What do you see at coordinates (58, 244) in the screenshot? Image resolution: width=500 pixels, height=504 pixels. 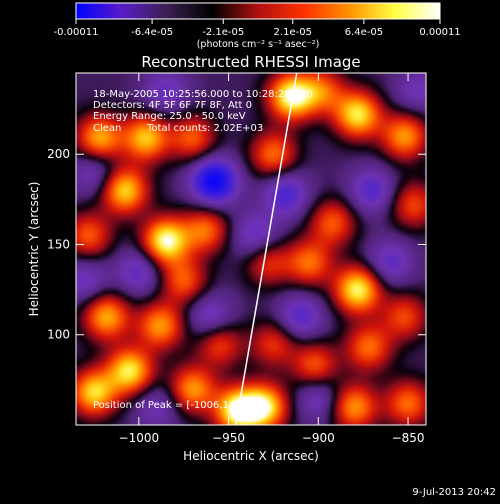 I see `y-tick-label: 150` at bounding box center [58, 244].